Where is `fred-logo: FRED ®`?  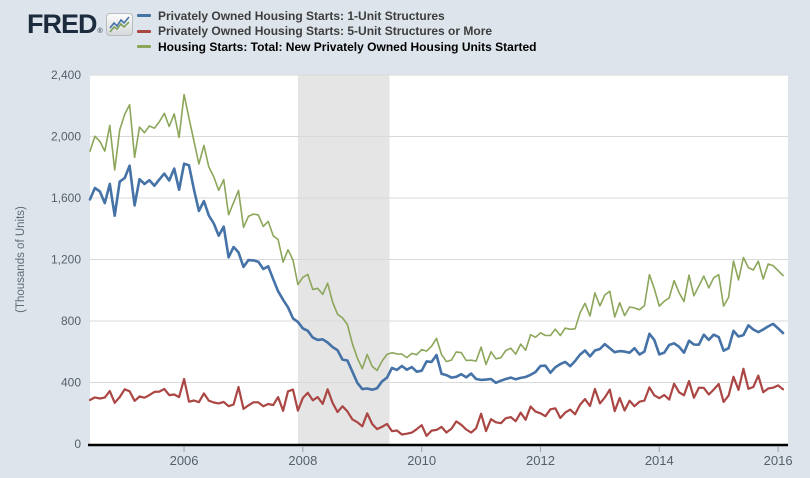 fred-logo: FRED ® is located at coordinates (80, 24).